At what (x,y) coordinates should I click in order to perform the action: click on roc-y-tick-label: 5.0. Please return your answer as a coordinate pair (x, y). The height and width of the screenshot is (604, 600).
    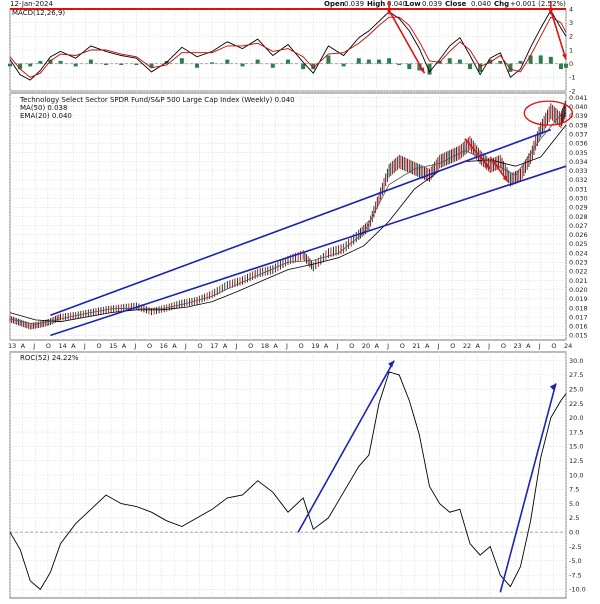
    Looking at the image, I should click on (574, 504).